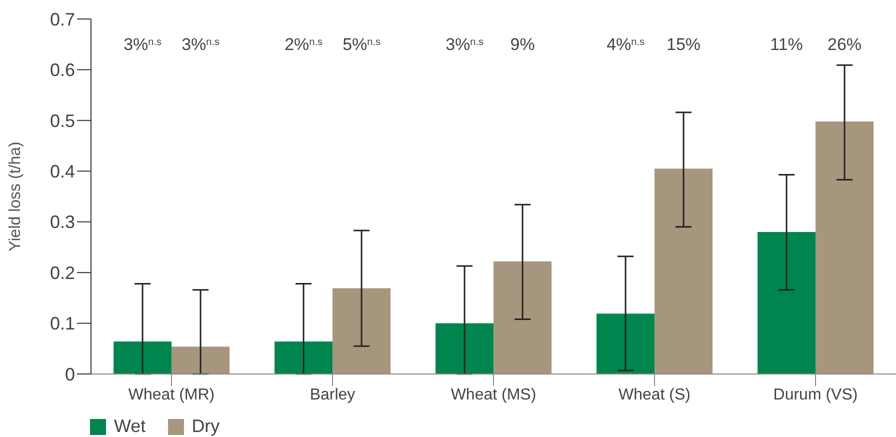 Image resolution: width=896 pixels, height=437 pixels. What do you see at coordinates (845, 44) in the screenshot?
I see `annotation: 26%` at bounding box center [845, 44].